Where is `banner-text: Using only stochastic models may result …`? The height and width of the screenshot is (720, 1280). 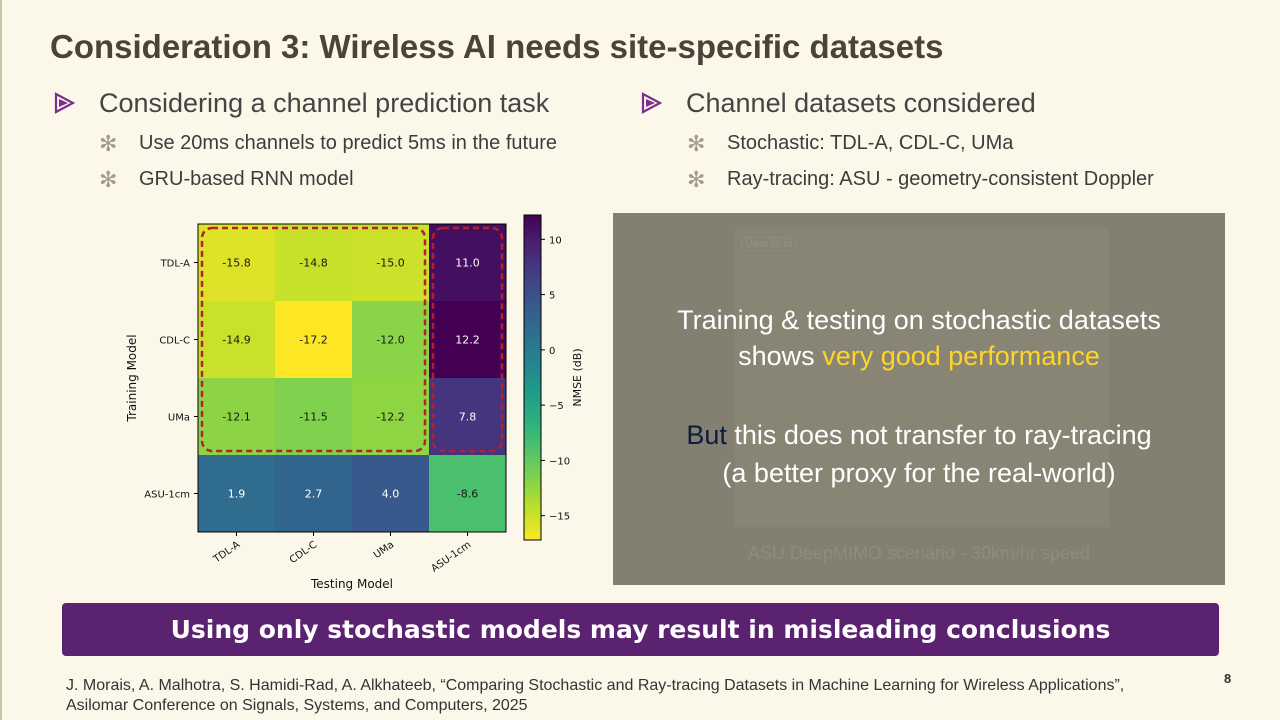
banner-text: Using only stochastic models may result … is located at coordinates (640, 629).